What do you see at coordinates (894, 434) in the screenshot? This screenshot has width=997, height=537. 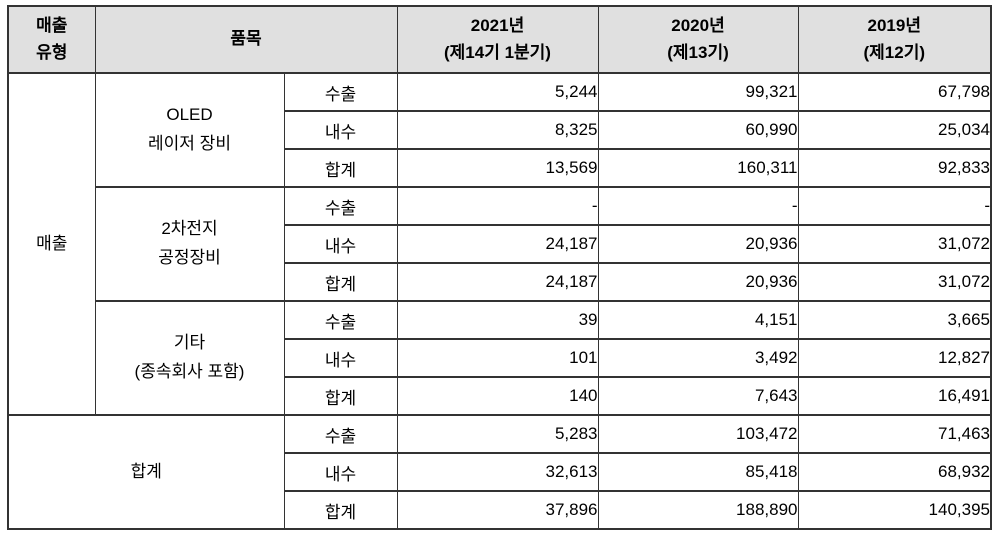 I see `cell-value-2019: 71,463` at bounding box center [894, 434].